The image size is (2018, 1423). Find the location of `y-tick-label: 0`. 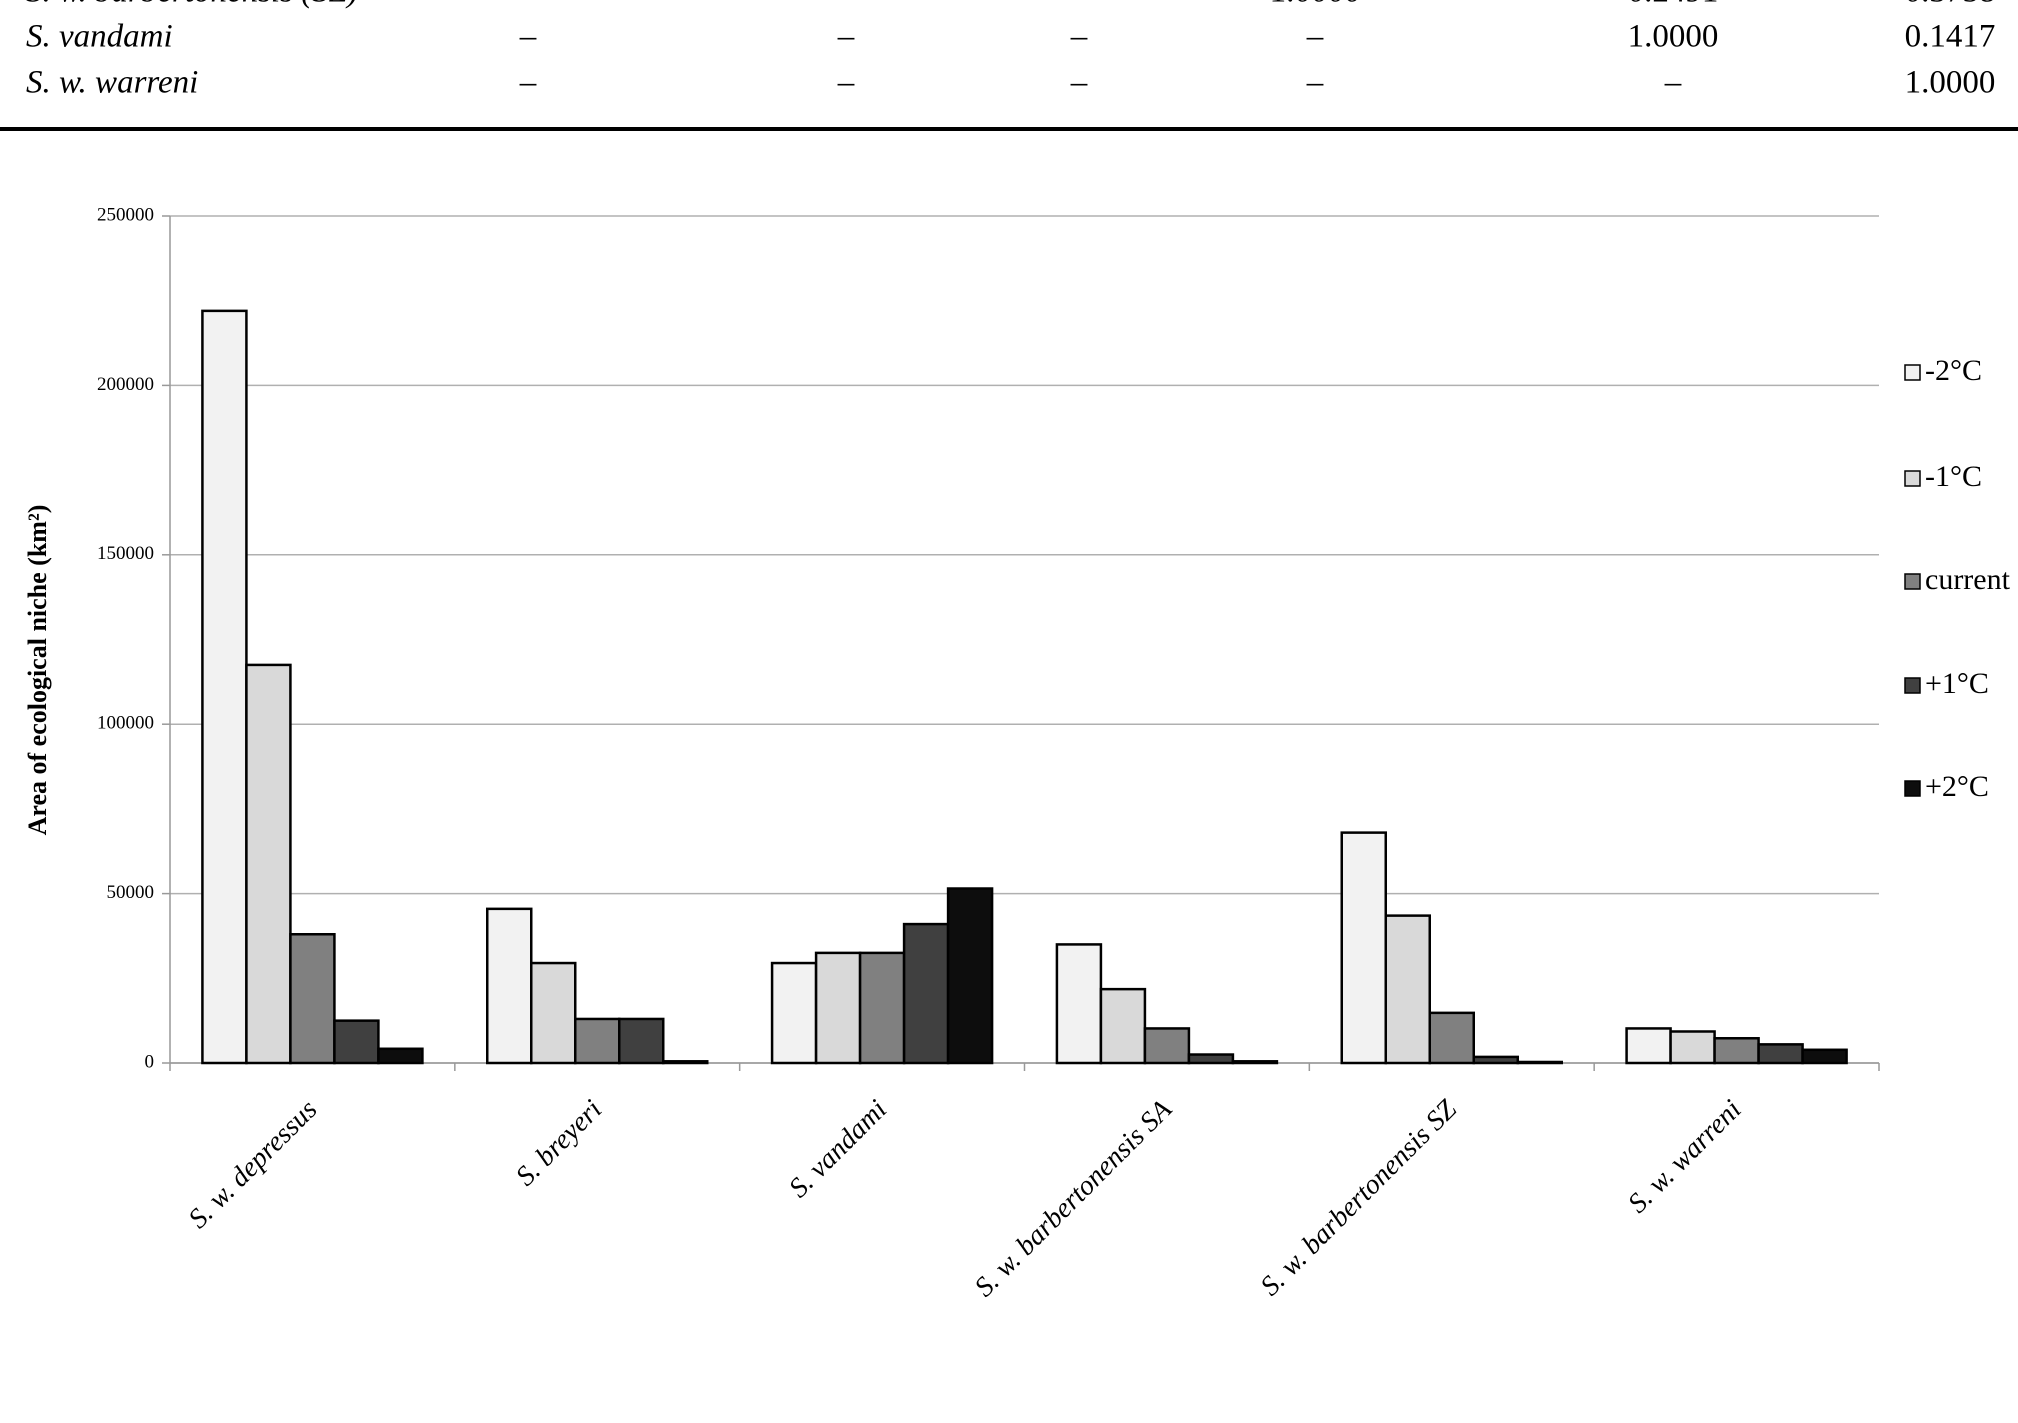

y-tick-label: 0 is located at coordinates (150, 1061).